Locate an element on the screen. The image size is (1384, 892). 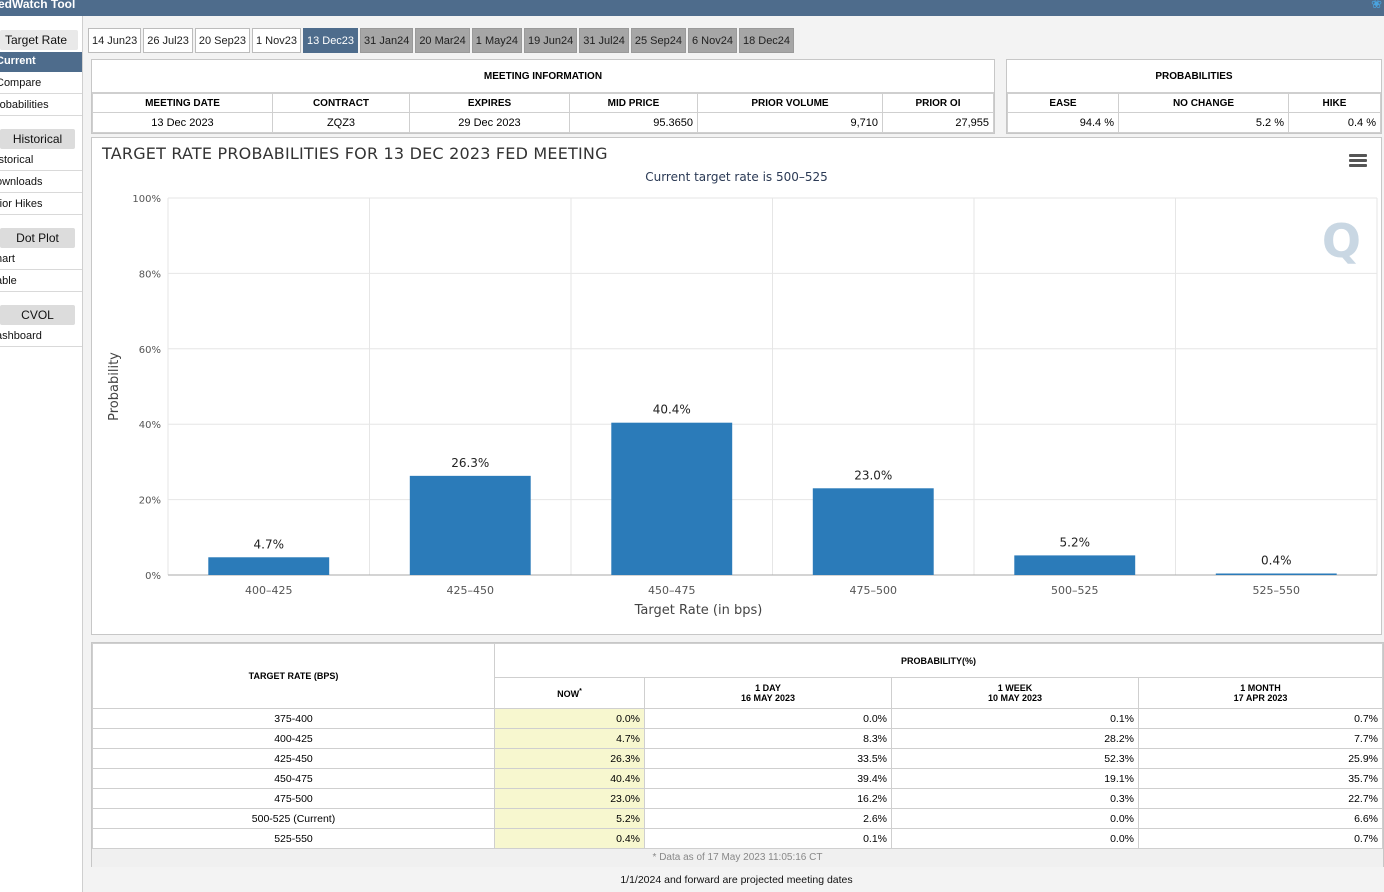
tab-meeting: 1 Nov23 is located at coordinates (276, 40).